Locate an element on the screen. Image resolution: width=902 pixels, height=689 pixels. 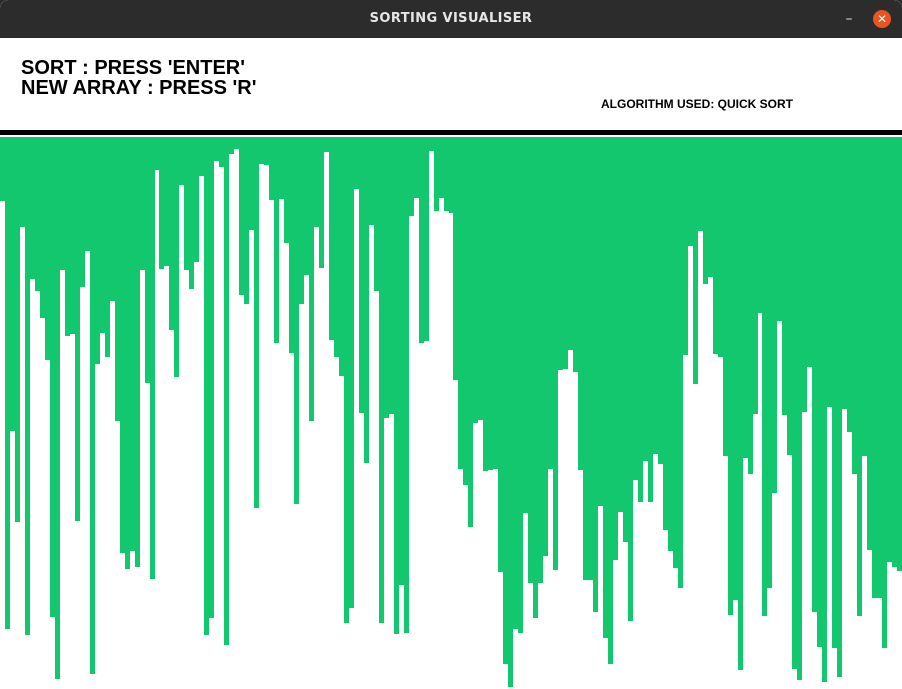
new-array-instruction: NEW ARRAY : PRESS 'R' is located at coordinates (139, 88).